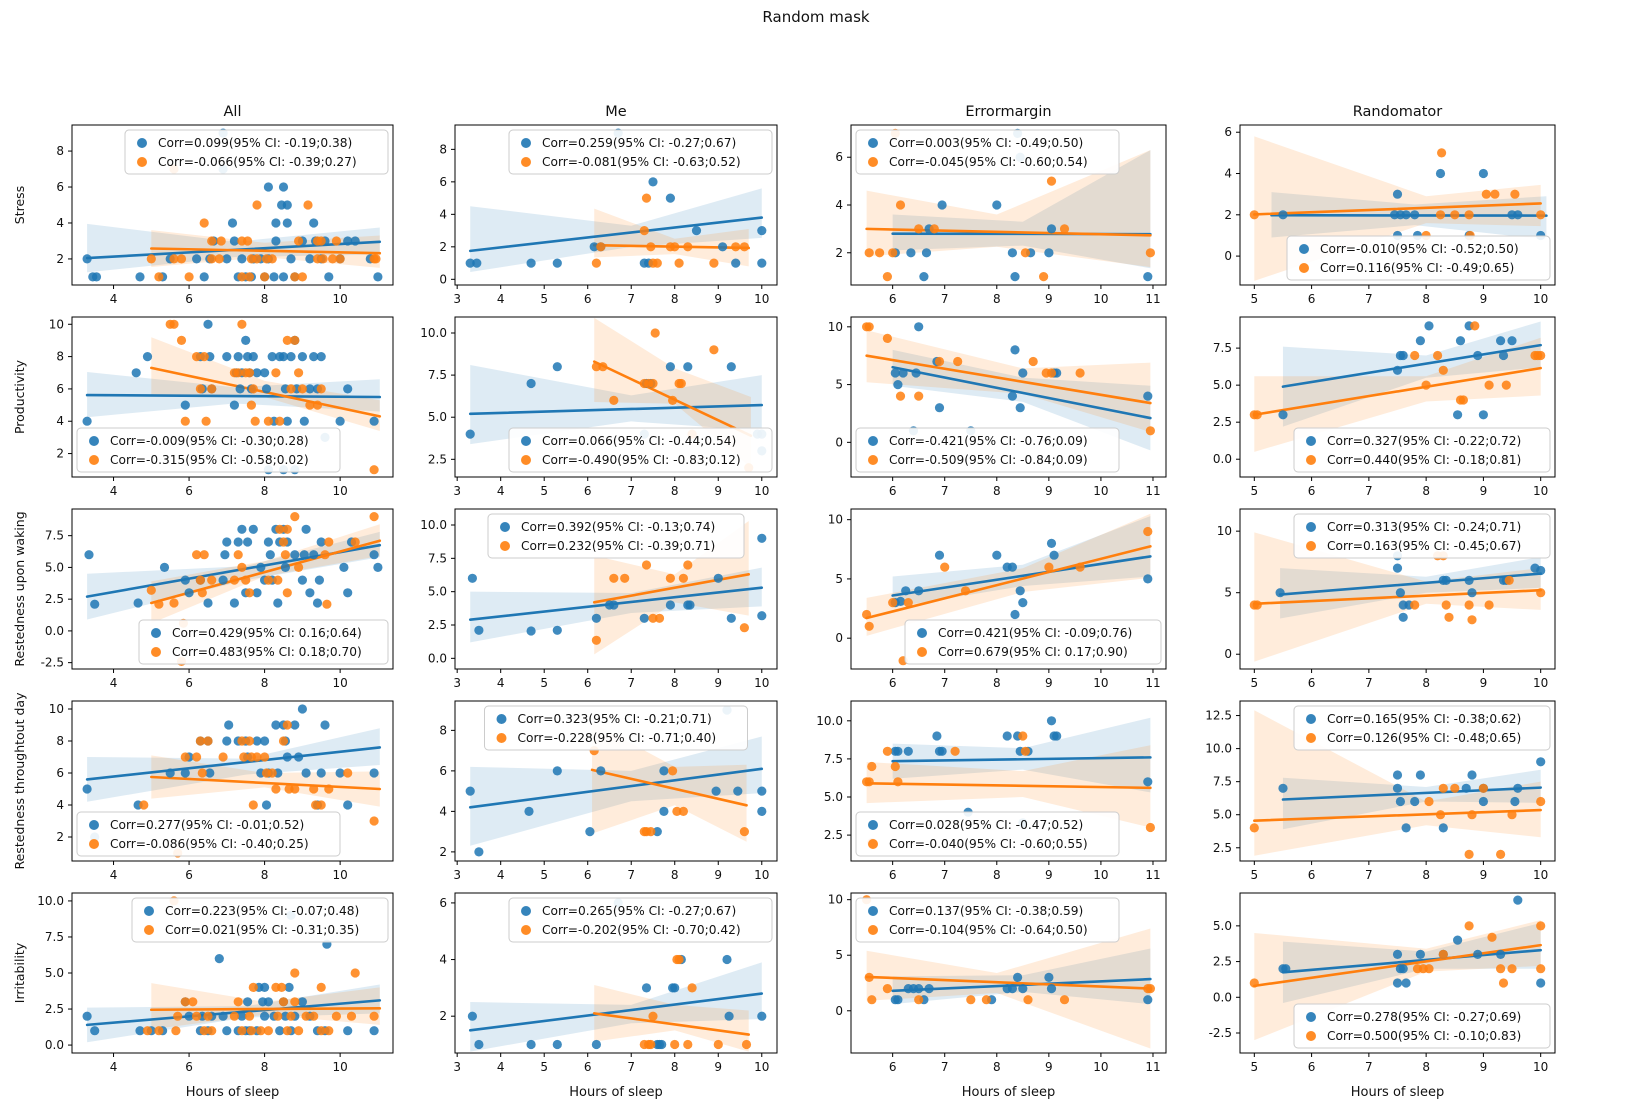  Describe the element at coordinates (835, 327) in the screenshot. I see `ytick-label: 10` at that location.